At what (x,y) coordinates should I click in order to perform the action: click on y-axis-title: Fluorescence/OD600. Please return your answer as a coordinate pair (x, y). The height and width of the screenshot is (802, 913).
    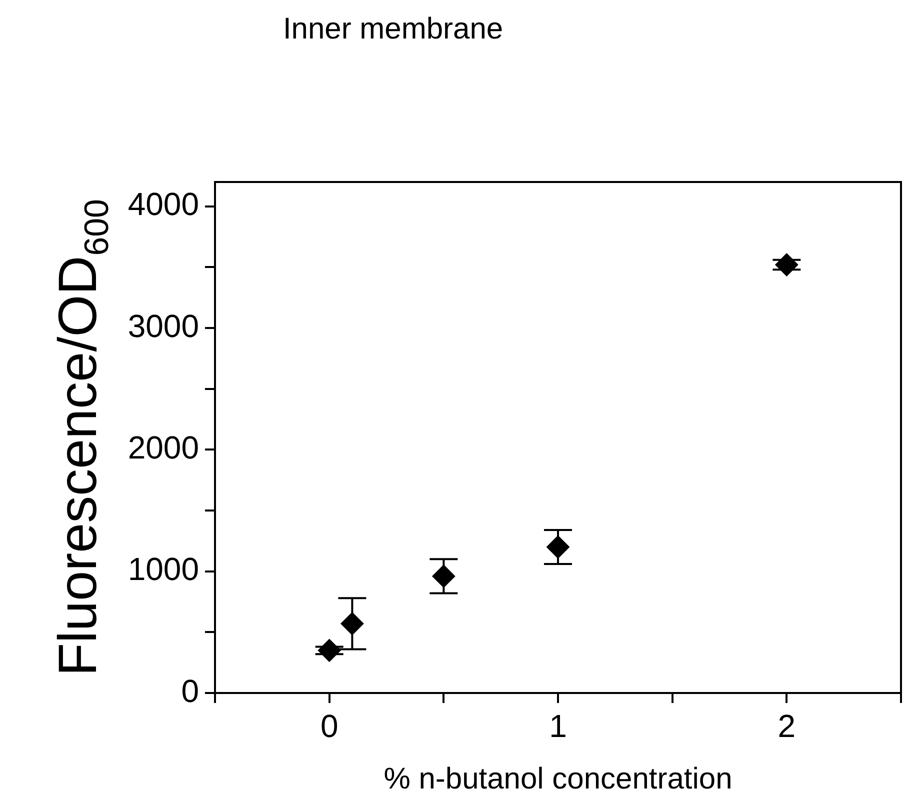
    Looking at the image, I should click on (82, 437).